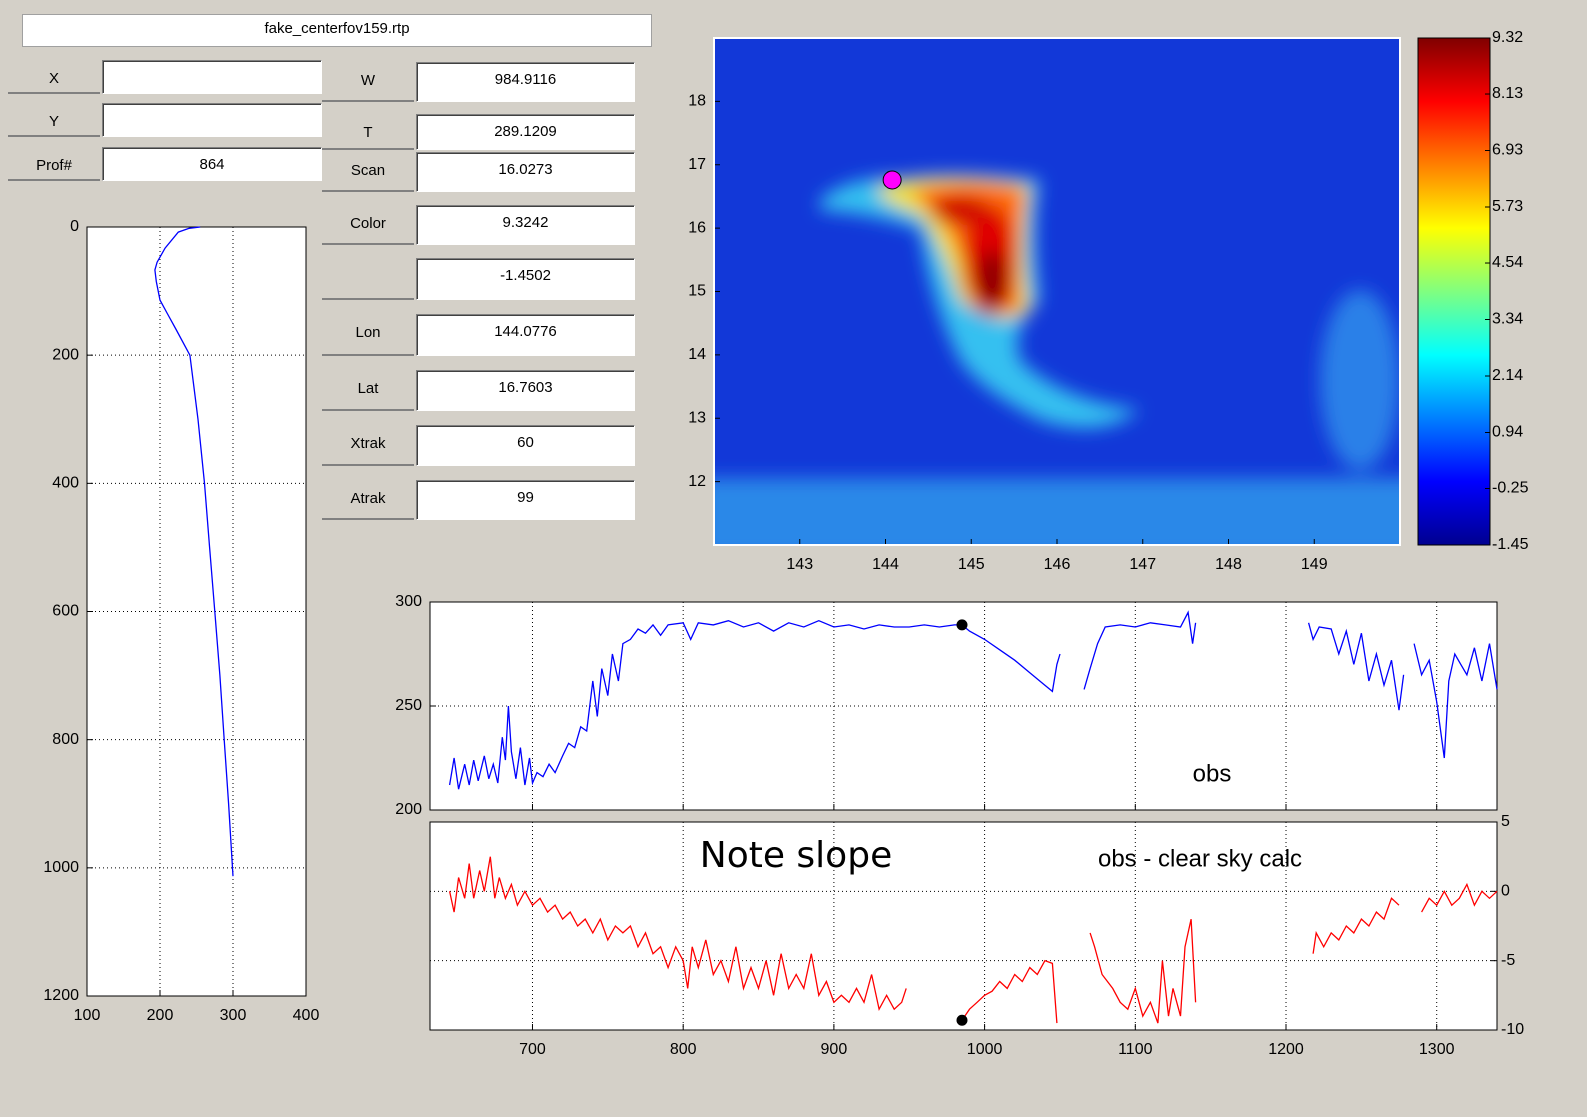 The image size is (1587, 1117). I want to click on field-label: Scan, so click(368, 172).